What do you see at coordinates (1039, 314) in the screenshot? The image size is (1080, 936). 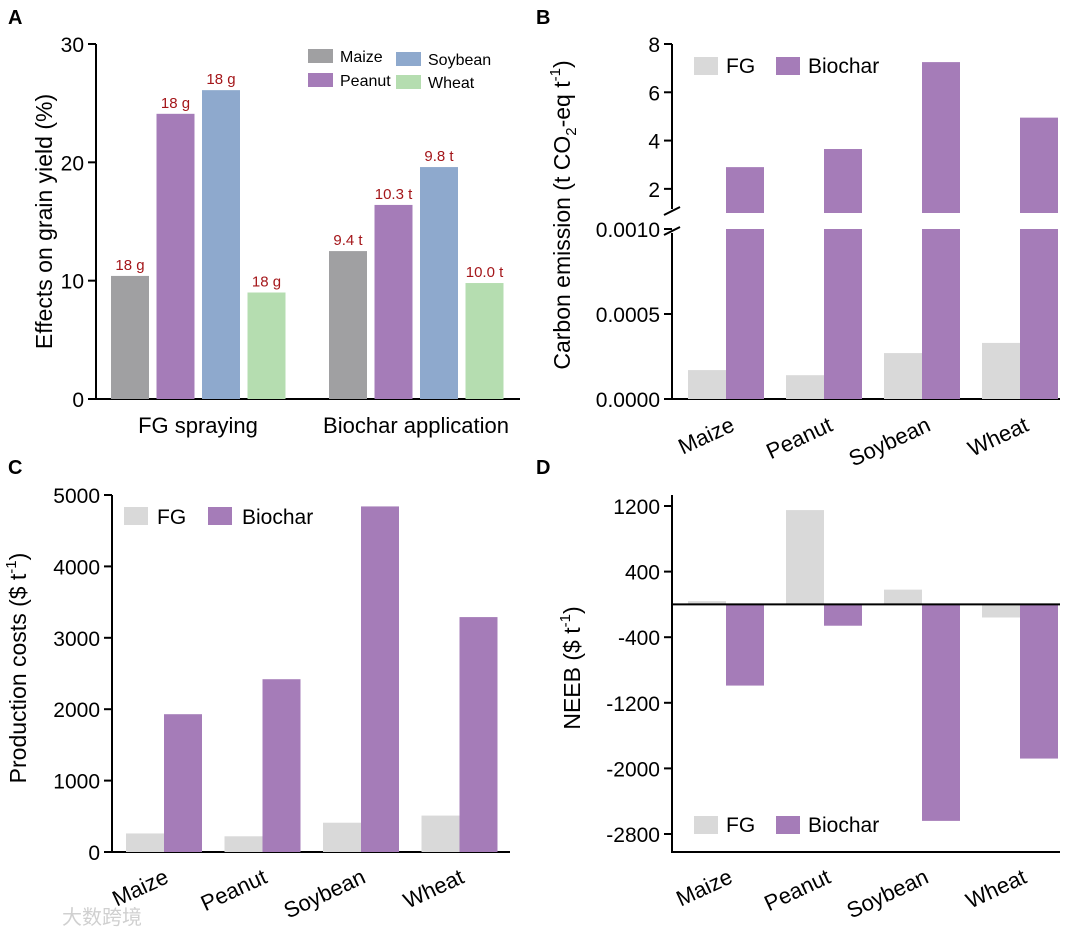 I see `bar-biochar-wheat-lower` at bounding box center [1039, 314].